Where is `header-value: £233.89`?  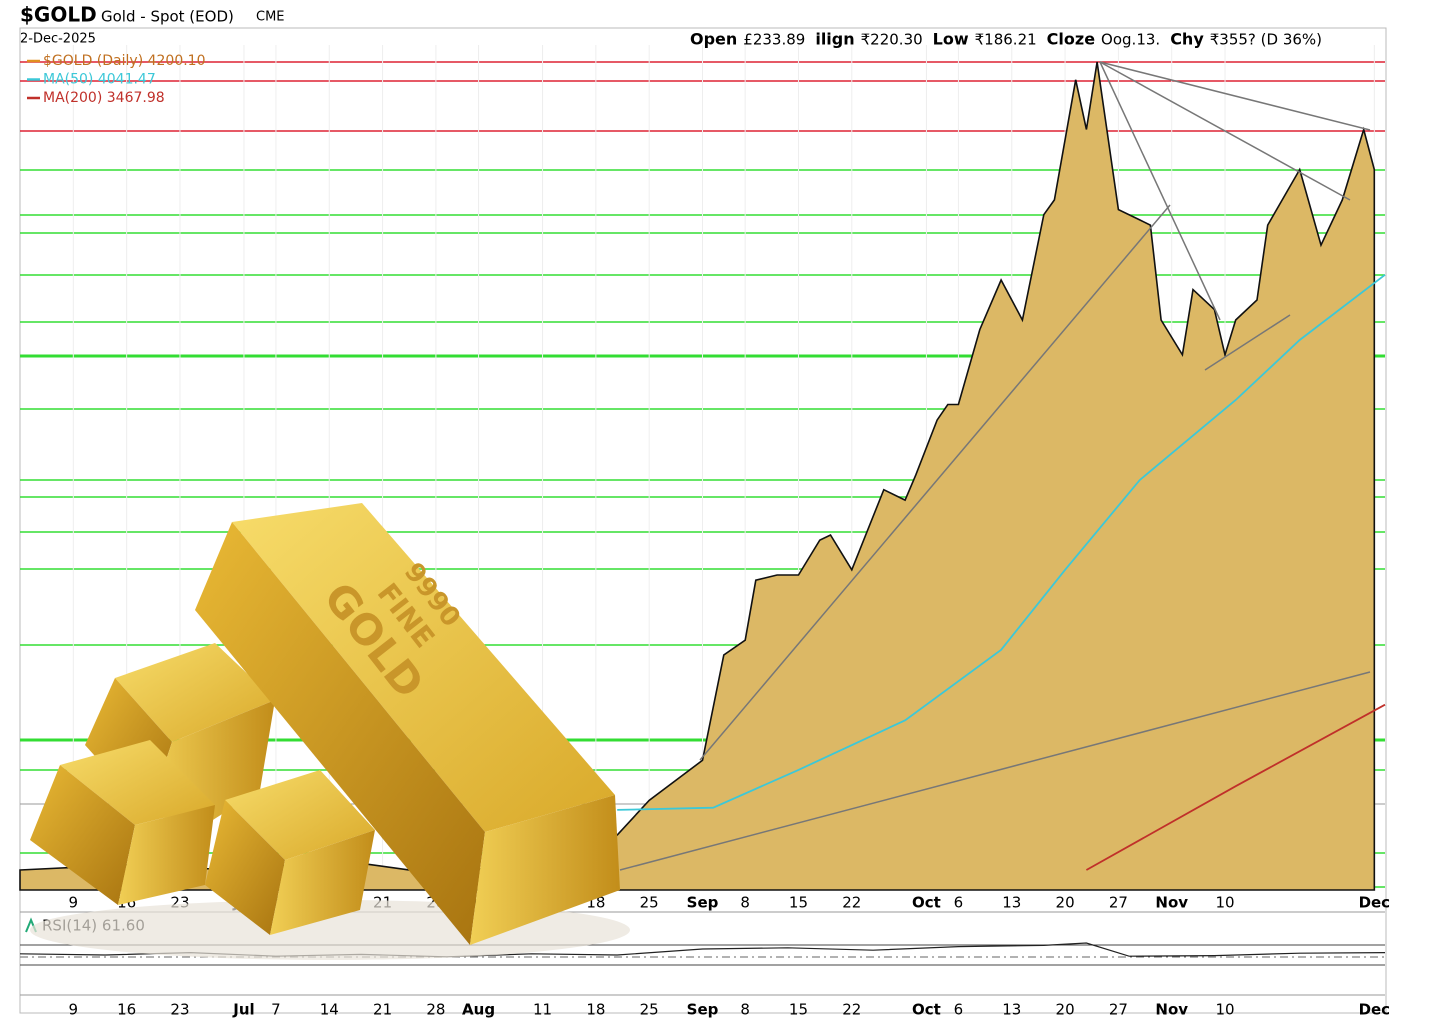
header-value: £233.89 is located at coordinates (774, 40).